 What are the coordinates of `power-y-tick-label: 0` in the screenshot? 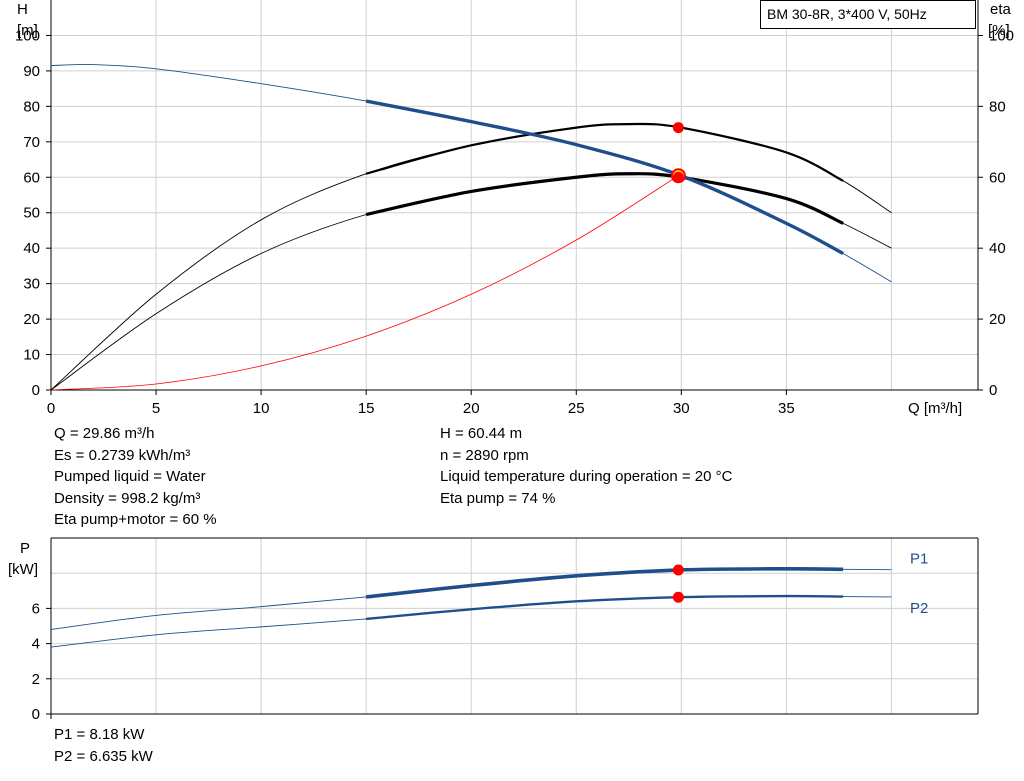 It's located at (36, 714).